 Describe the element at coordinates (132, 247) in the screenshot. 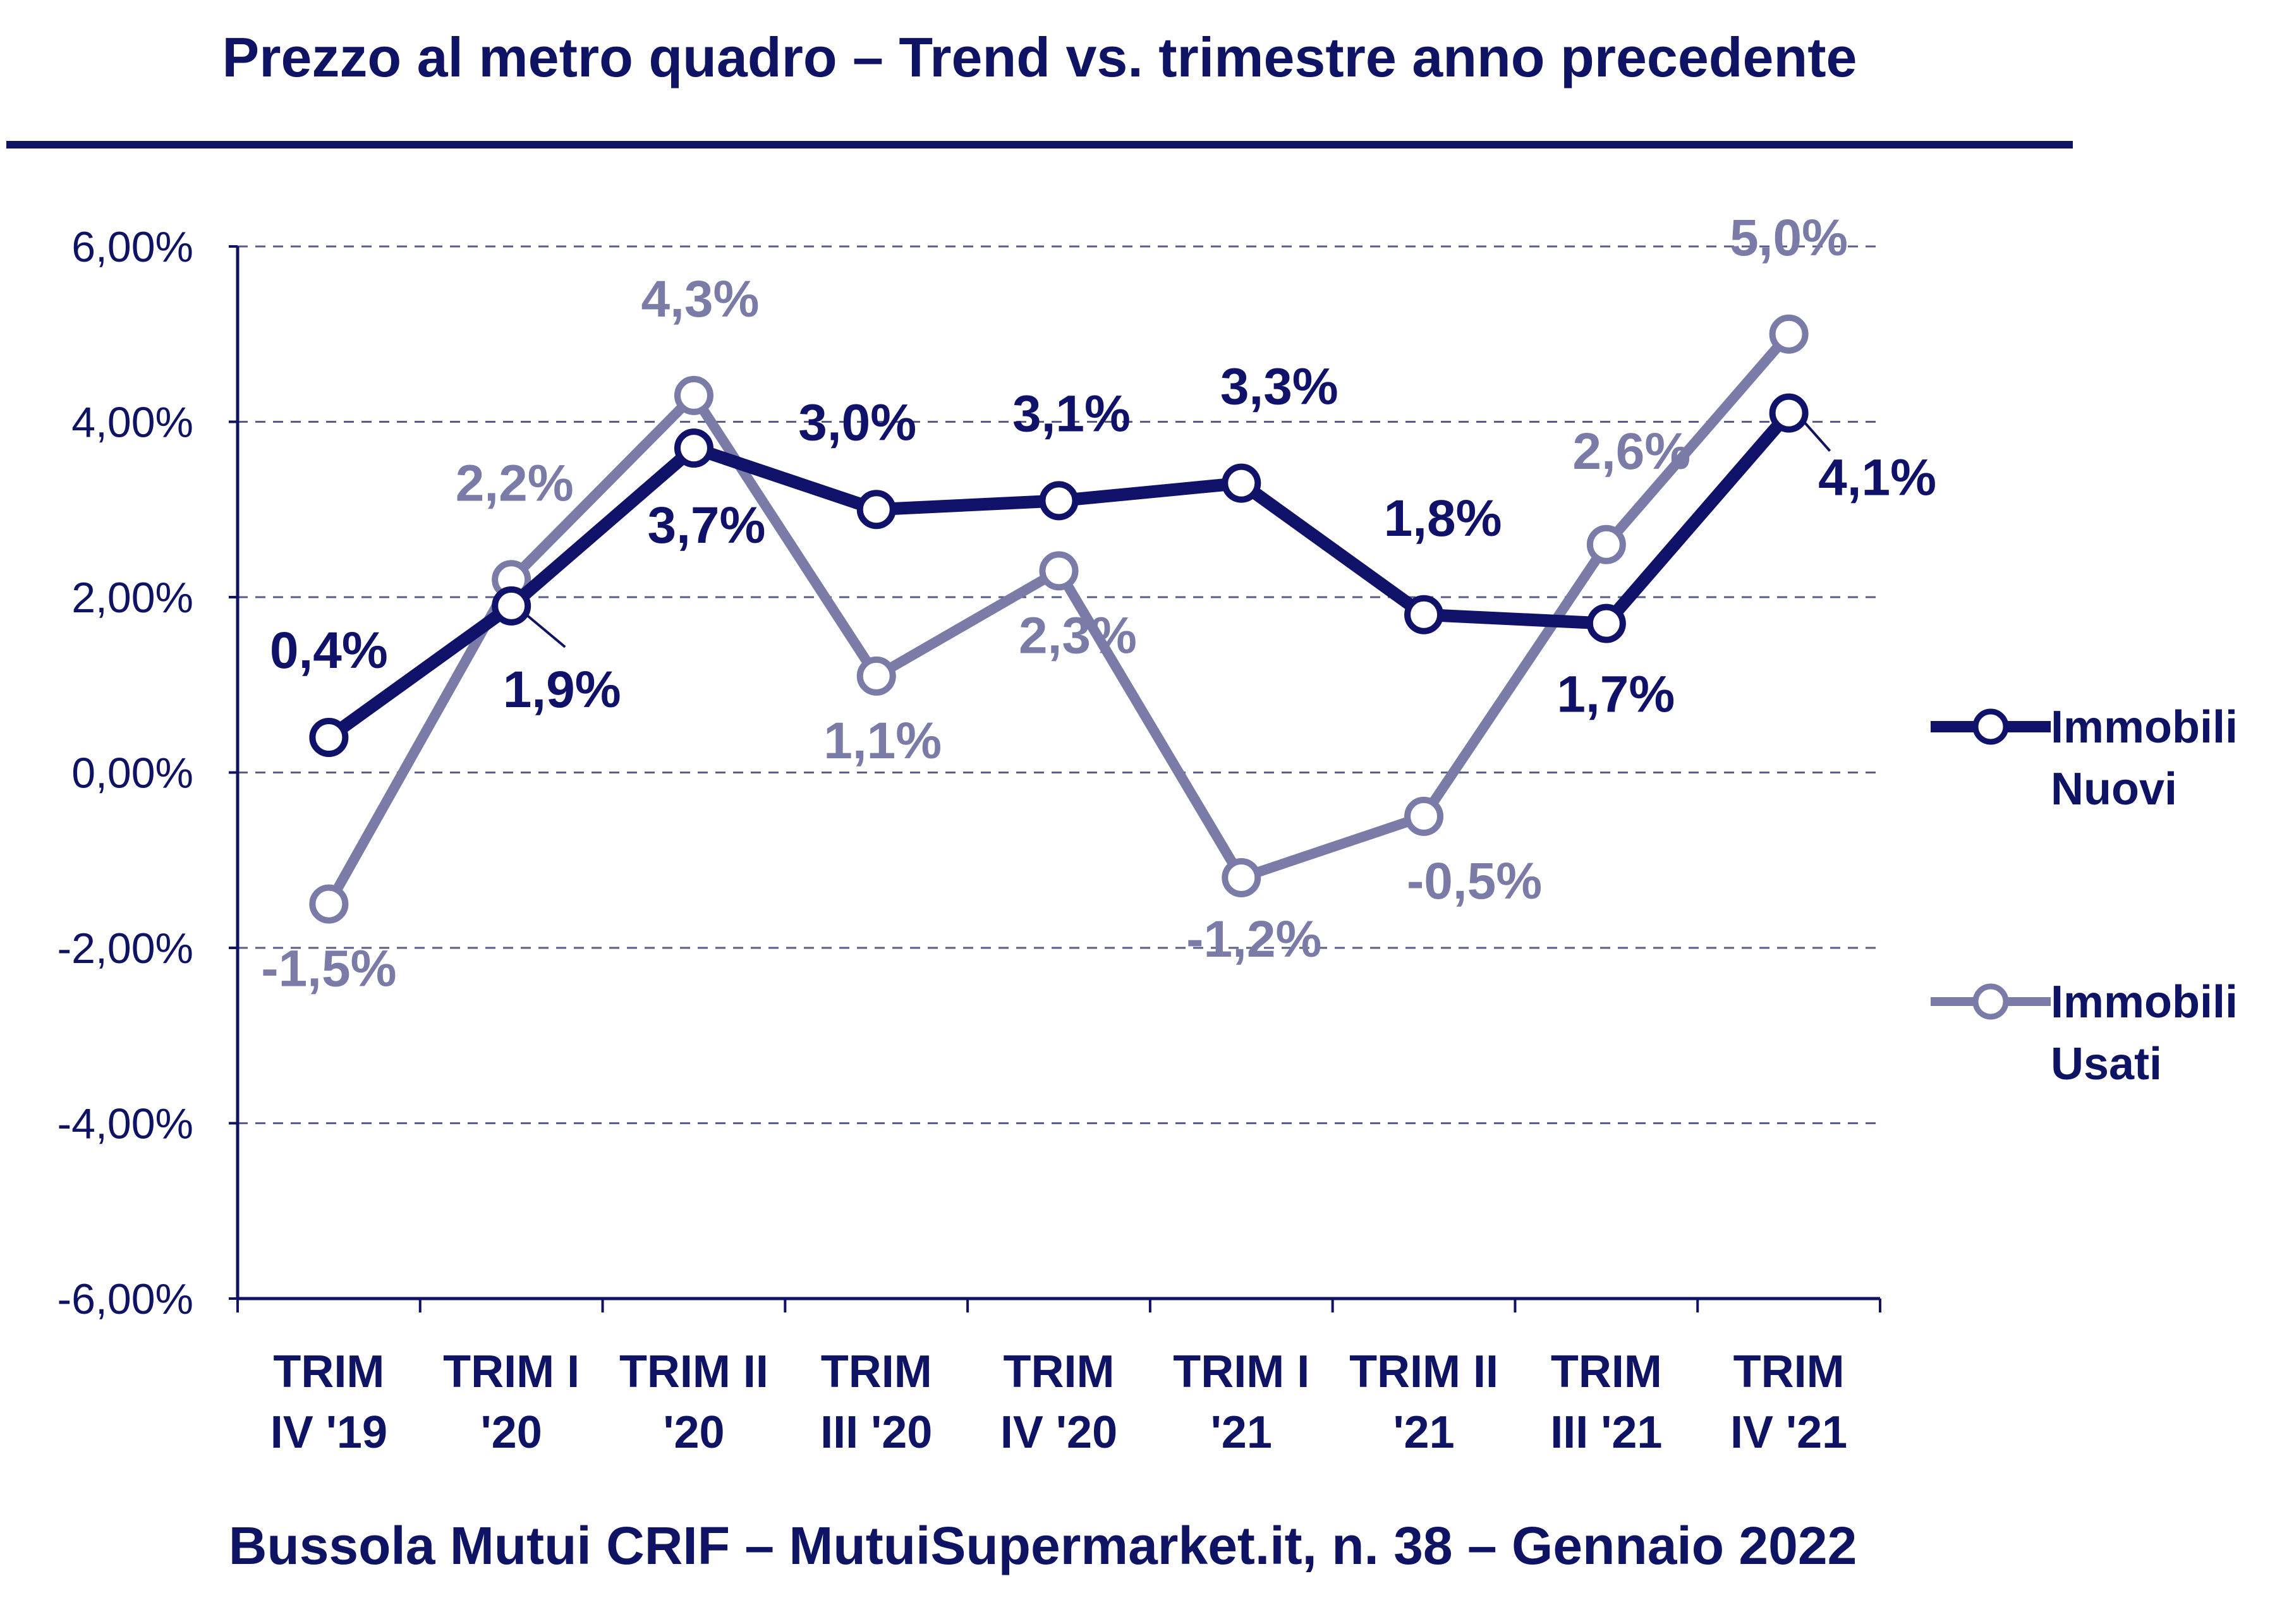

I see `y-tick-label: 6,00%` at that location.